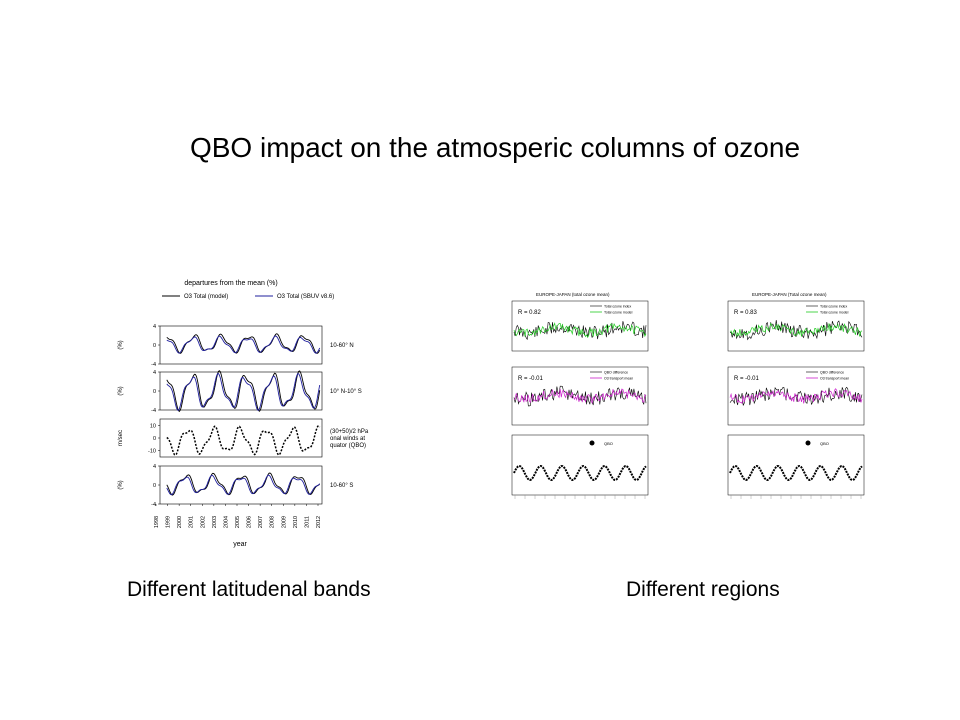 The height and width of the screenshot is (720, 960). What do you see at coordinates (348, 446) in the screenshot?
I see `panel-label: quator (QBO)` at bounding box center [348, 446].